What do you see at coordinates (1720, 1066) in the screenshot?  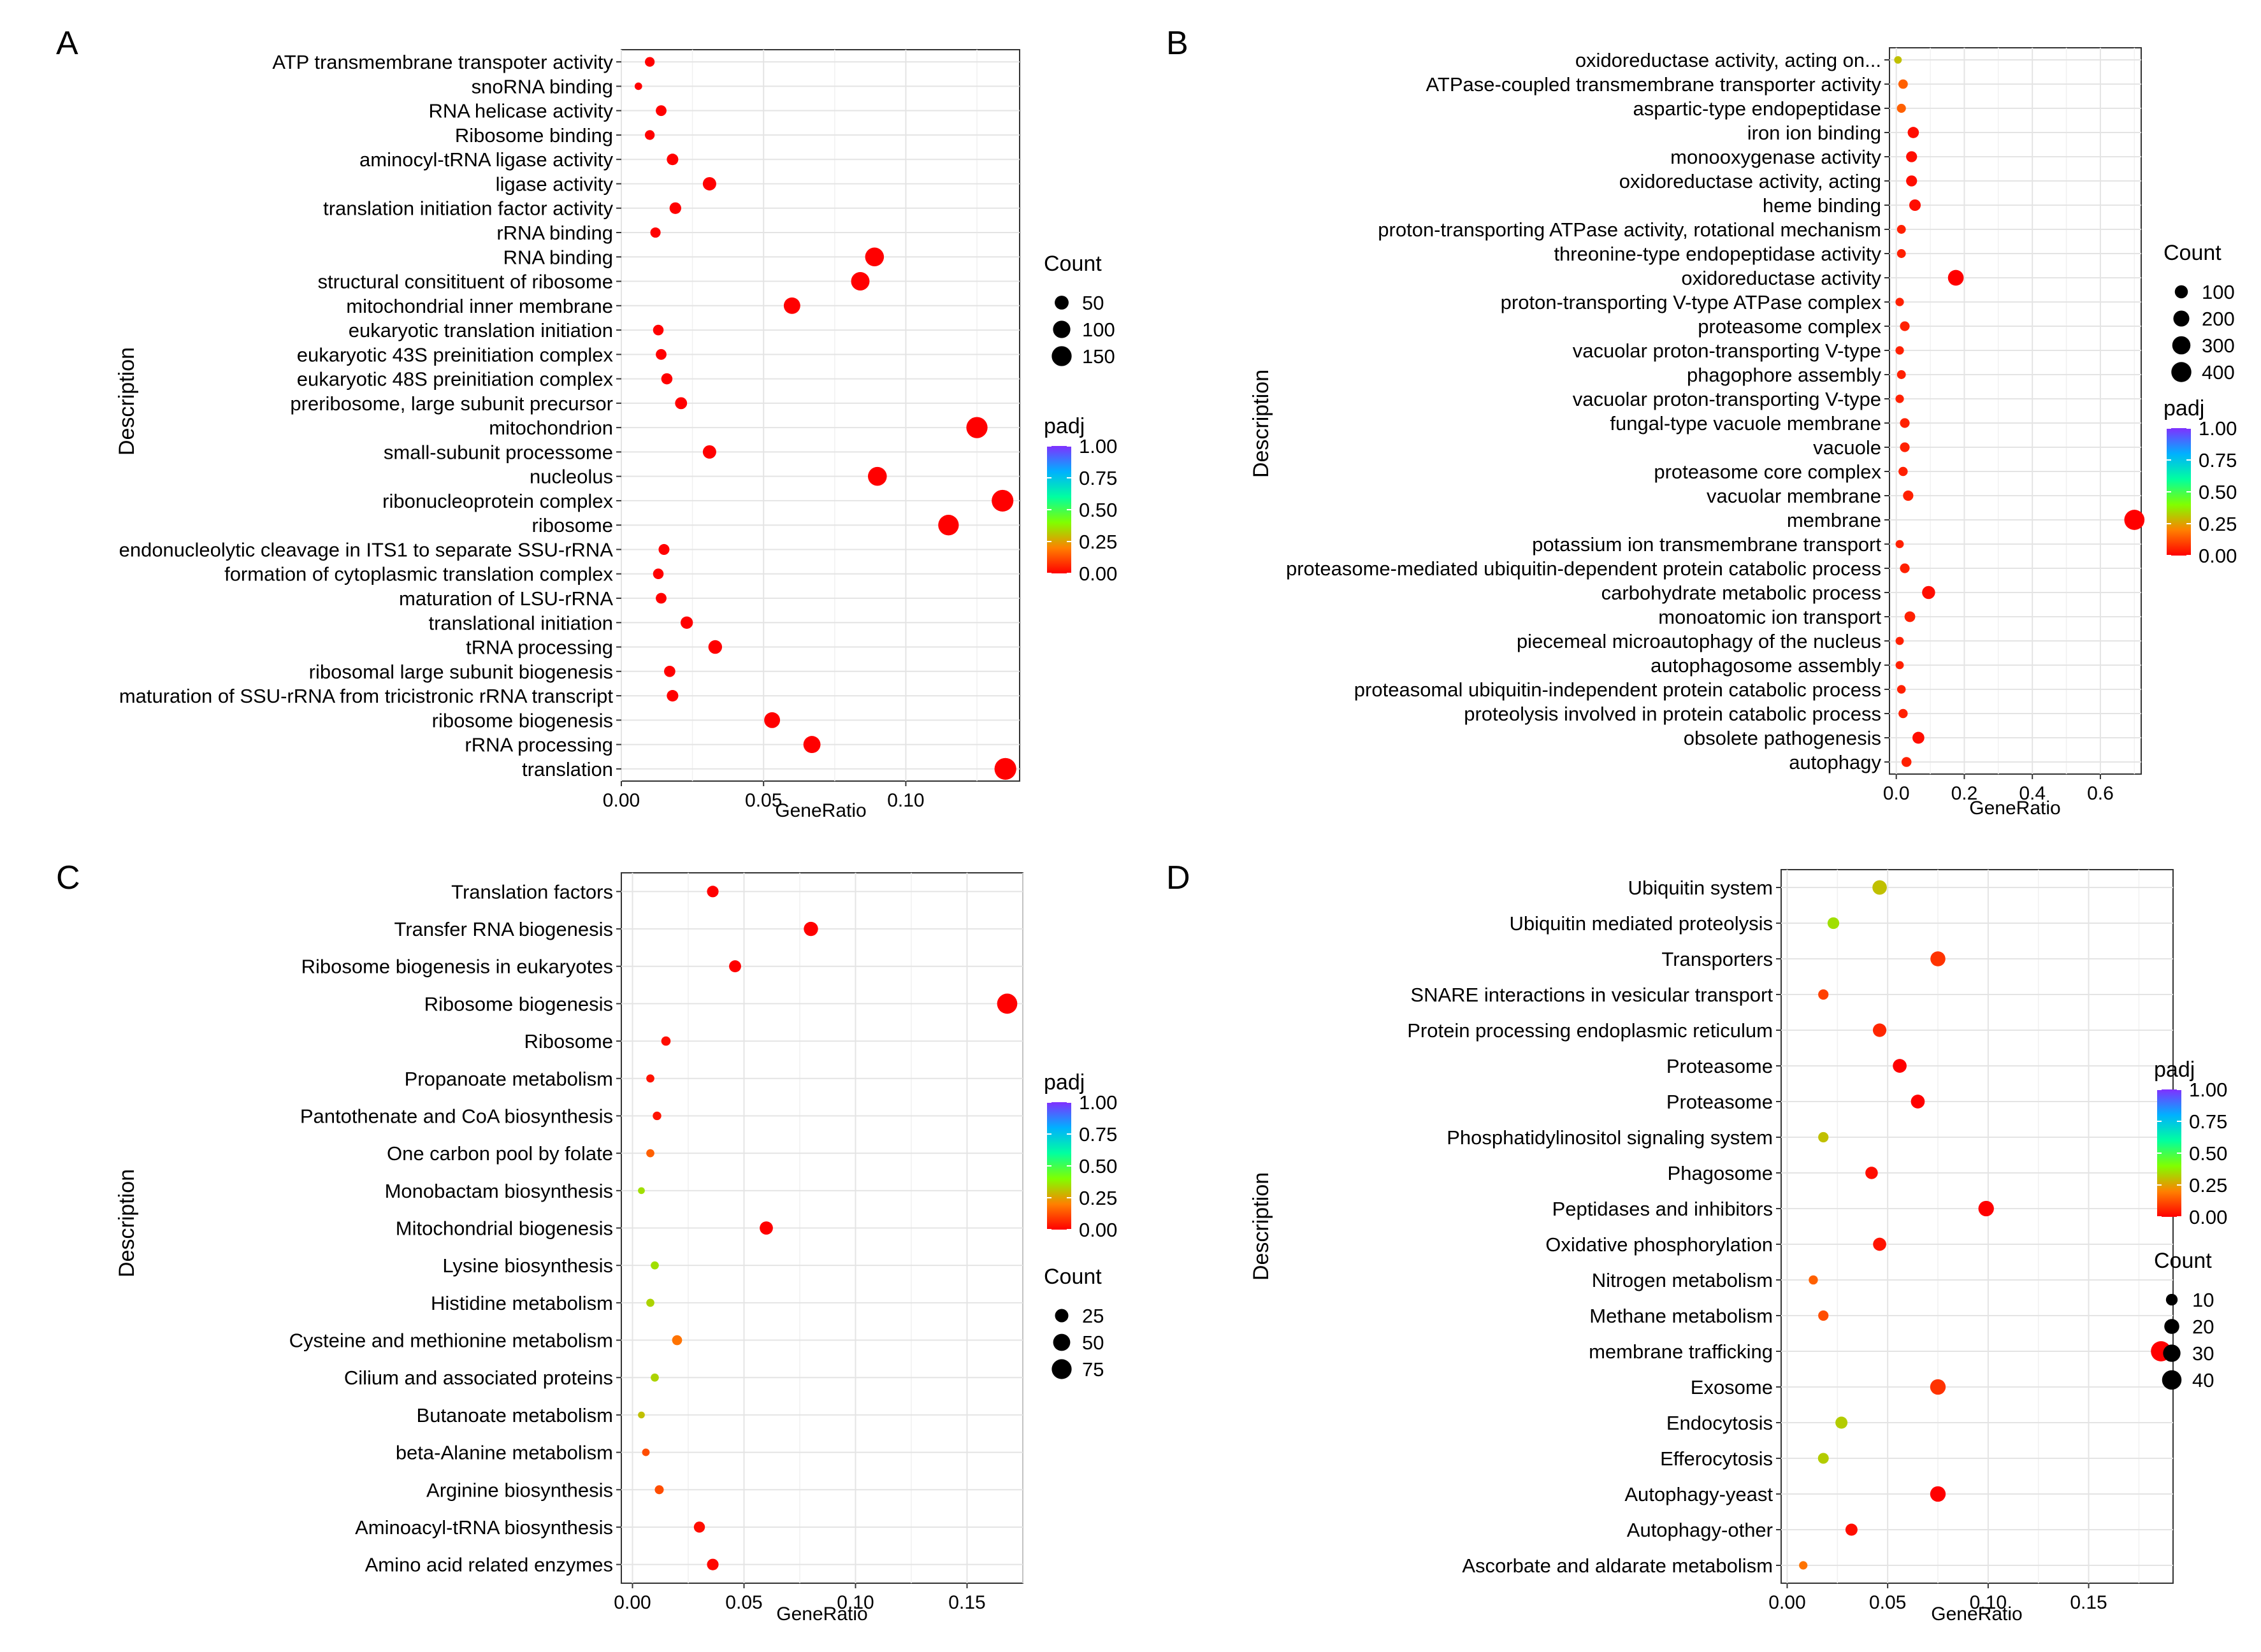 I see `y-tick-label: Proteasome` at bounding box center [1720, 1066].